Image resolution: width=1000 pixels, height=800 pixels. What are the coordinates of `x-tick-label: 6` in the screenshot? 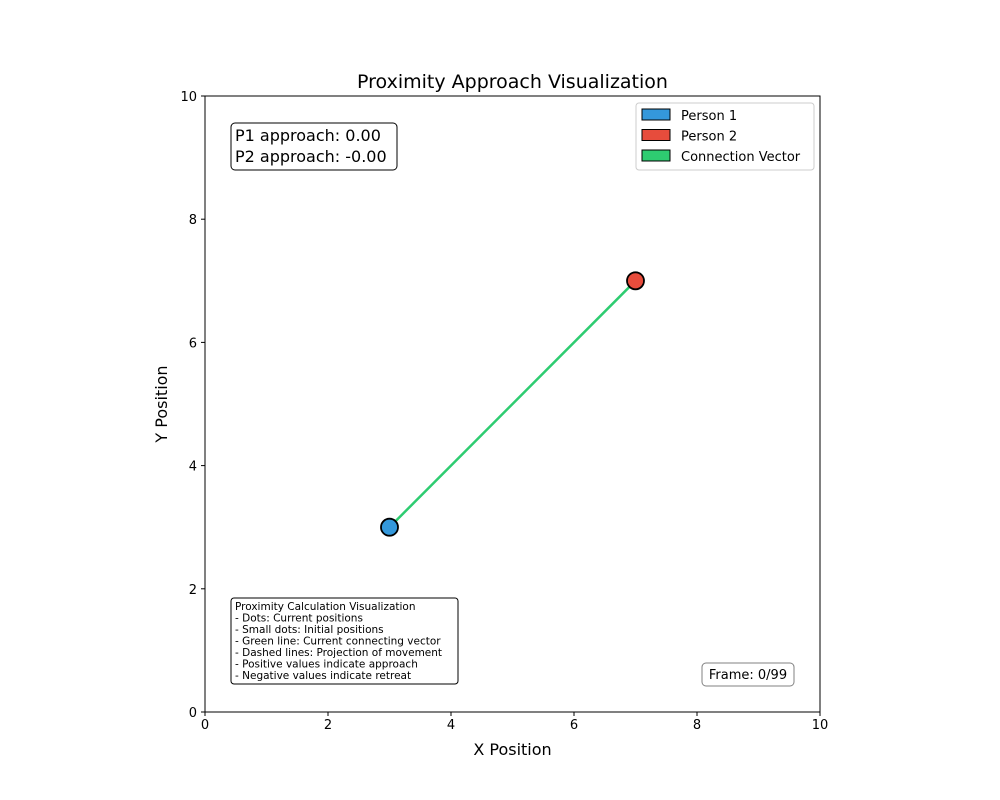 It's located at (574, 725).